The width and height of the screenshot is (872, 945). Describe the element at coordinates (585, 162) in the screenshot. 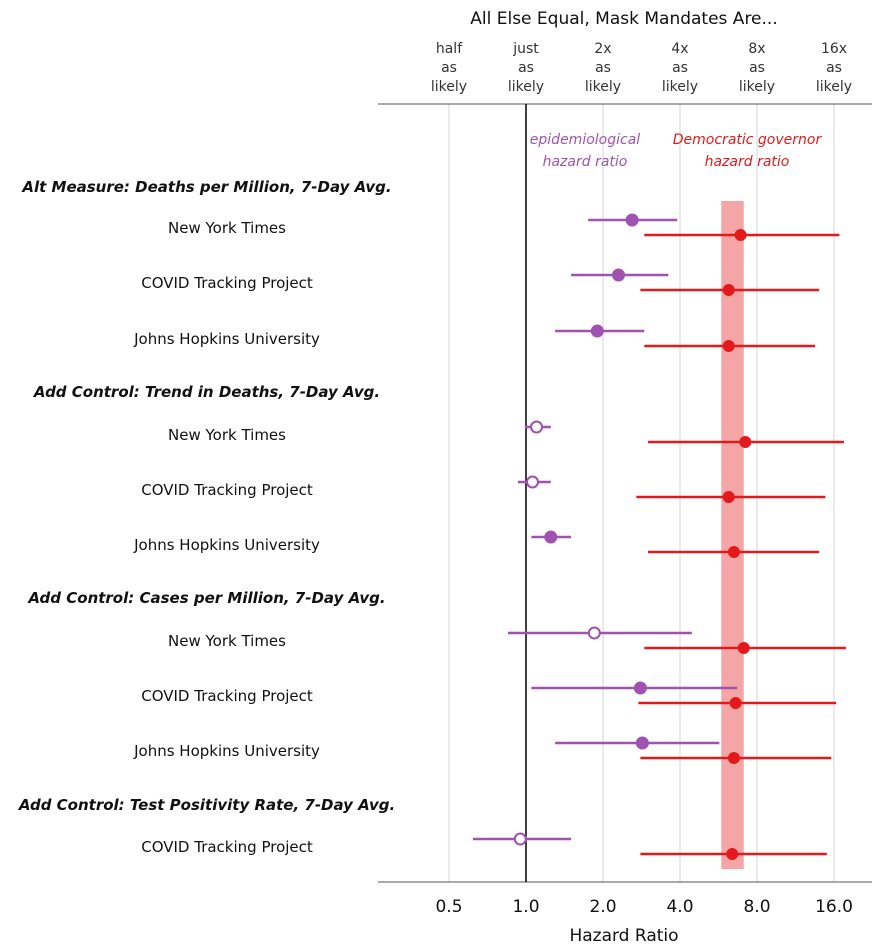

I see `legend-epi-label: hazard ratio` at that location.